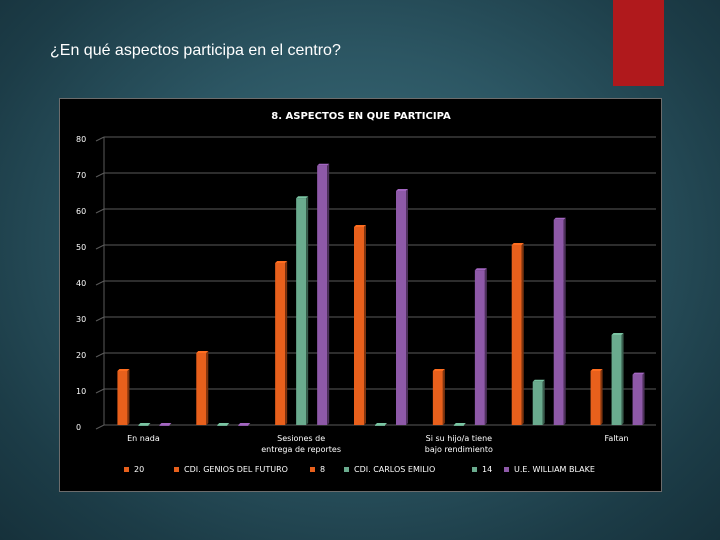 Image resolution: width=720 pixels, height=540 pixels. Describe the element at coordinates (301, 438) in the screenshot. I see `x-tick-label: Sesiones de` at that location.